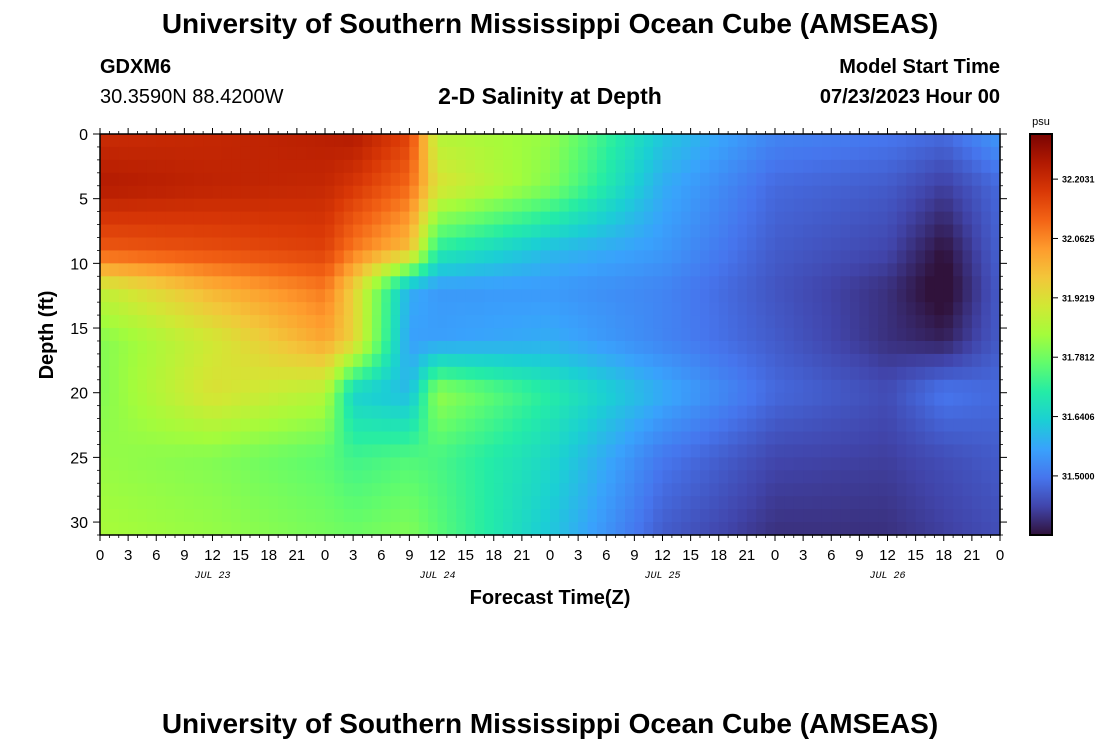 The height and width of the screenshot is (750, 1100). I want to click on x-tick-label: 15, so click(915, 555).